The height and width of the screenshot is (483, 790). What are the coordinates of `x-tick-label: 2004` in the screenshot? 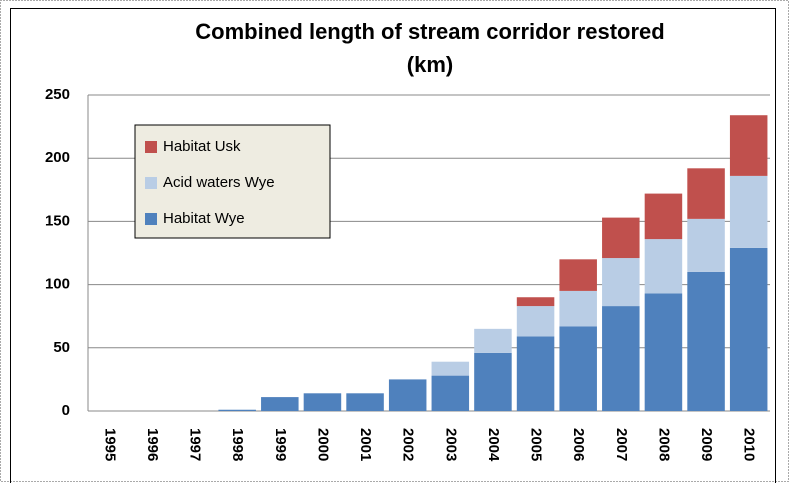 It's located at (493, 445).